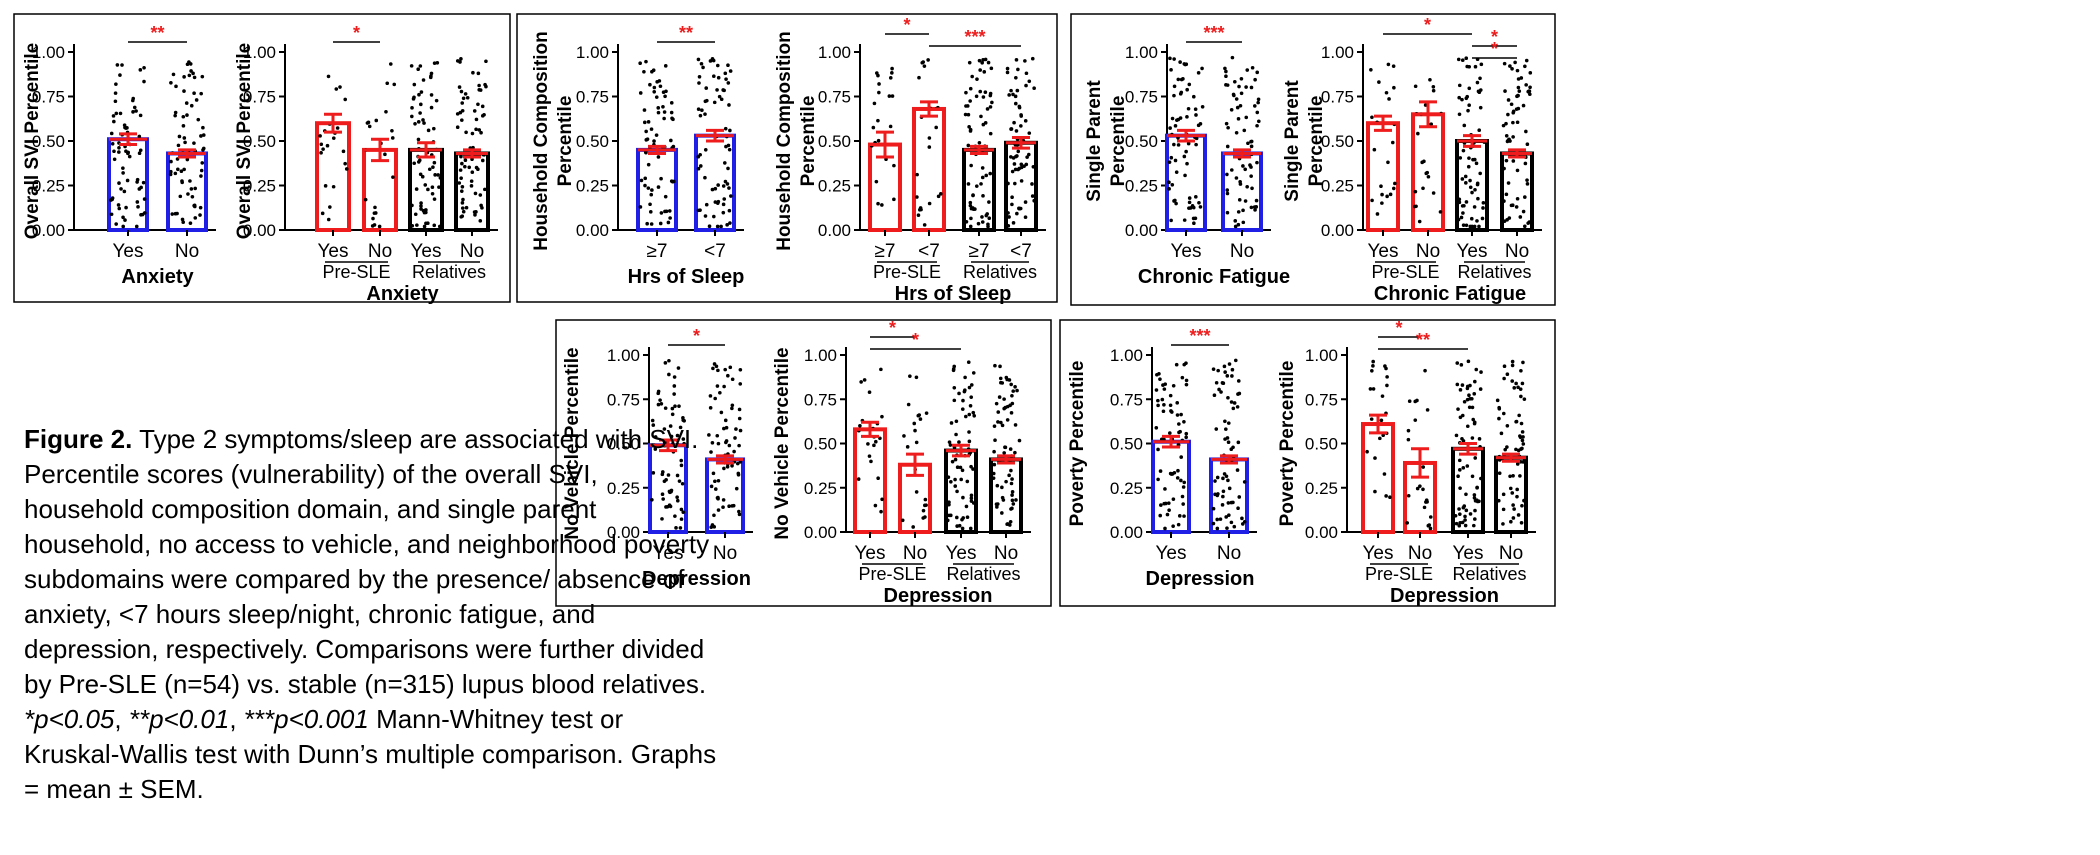 The width and height of the screenshot is (2100, 855). I want to click on significance-label: *, so click(696, 336).